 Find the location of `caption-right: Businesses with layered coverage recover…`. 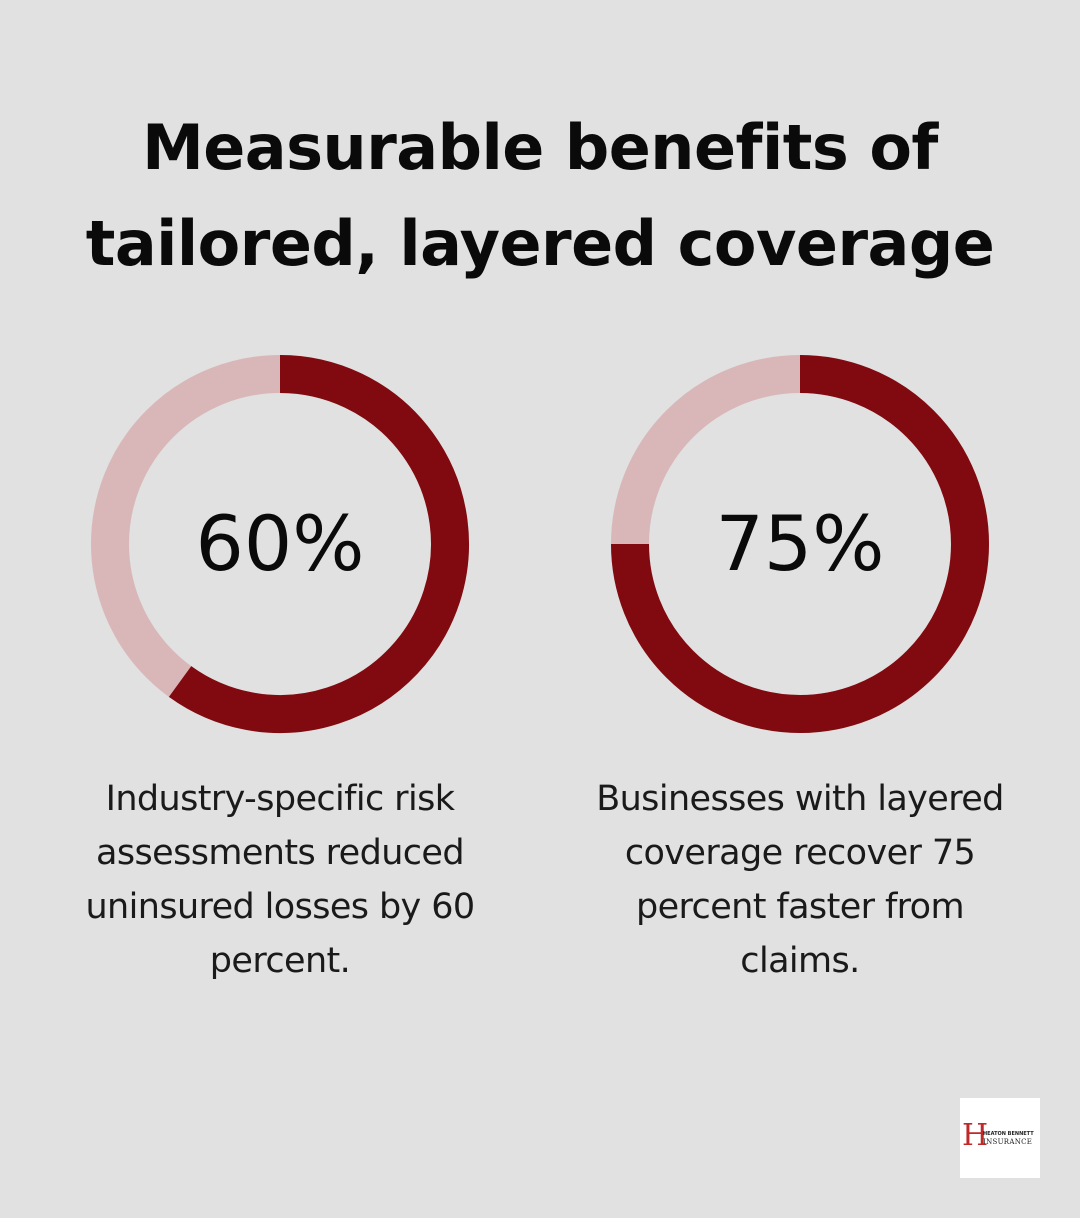

caption-right: Businesses with layered coverage recover… is located at coordinates (800, 880).